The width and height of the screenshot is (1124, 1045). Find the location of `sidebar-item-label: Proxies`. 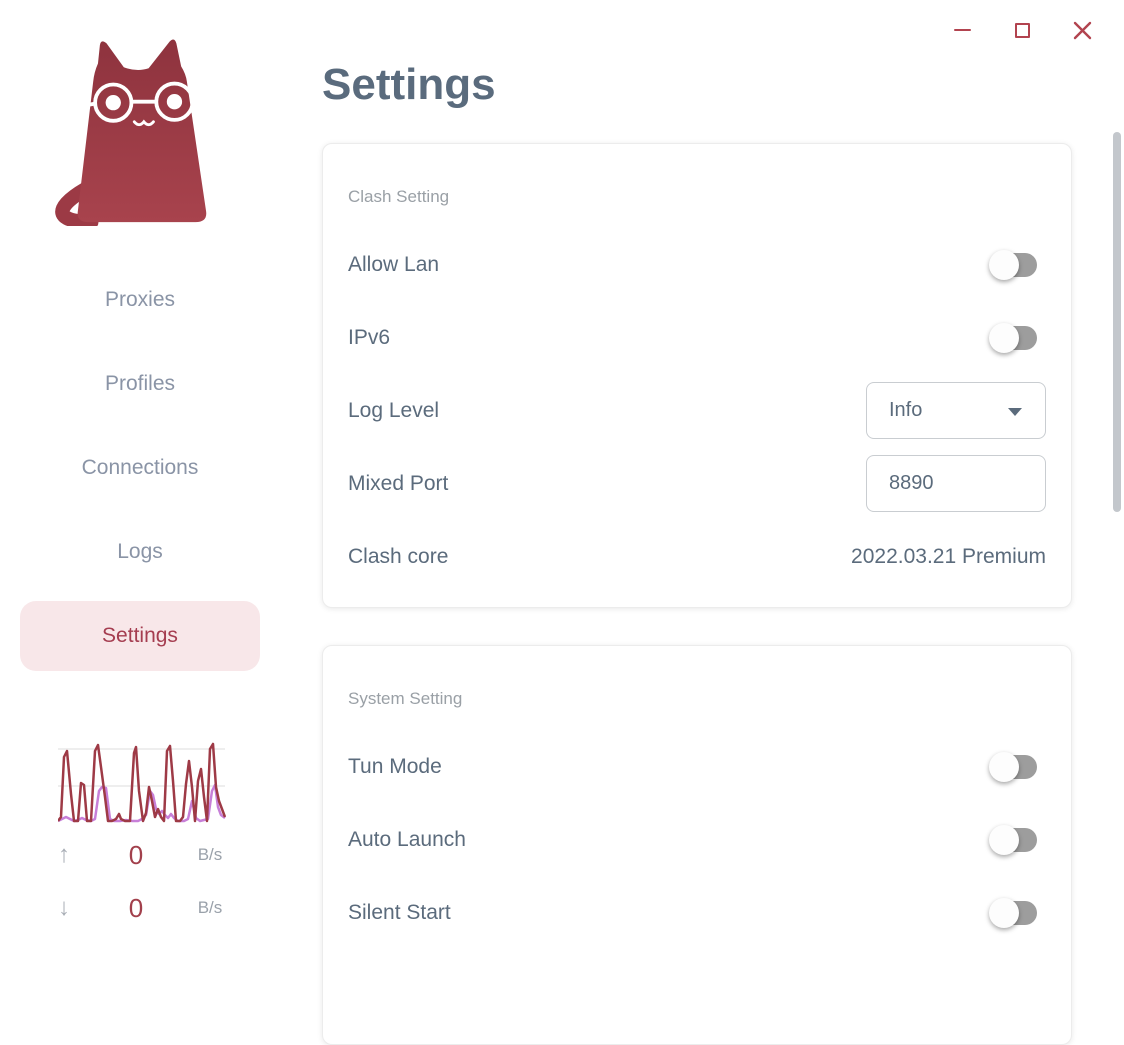

sidebar-item-label: Proxies is located at coordinates (140, 299).